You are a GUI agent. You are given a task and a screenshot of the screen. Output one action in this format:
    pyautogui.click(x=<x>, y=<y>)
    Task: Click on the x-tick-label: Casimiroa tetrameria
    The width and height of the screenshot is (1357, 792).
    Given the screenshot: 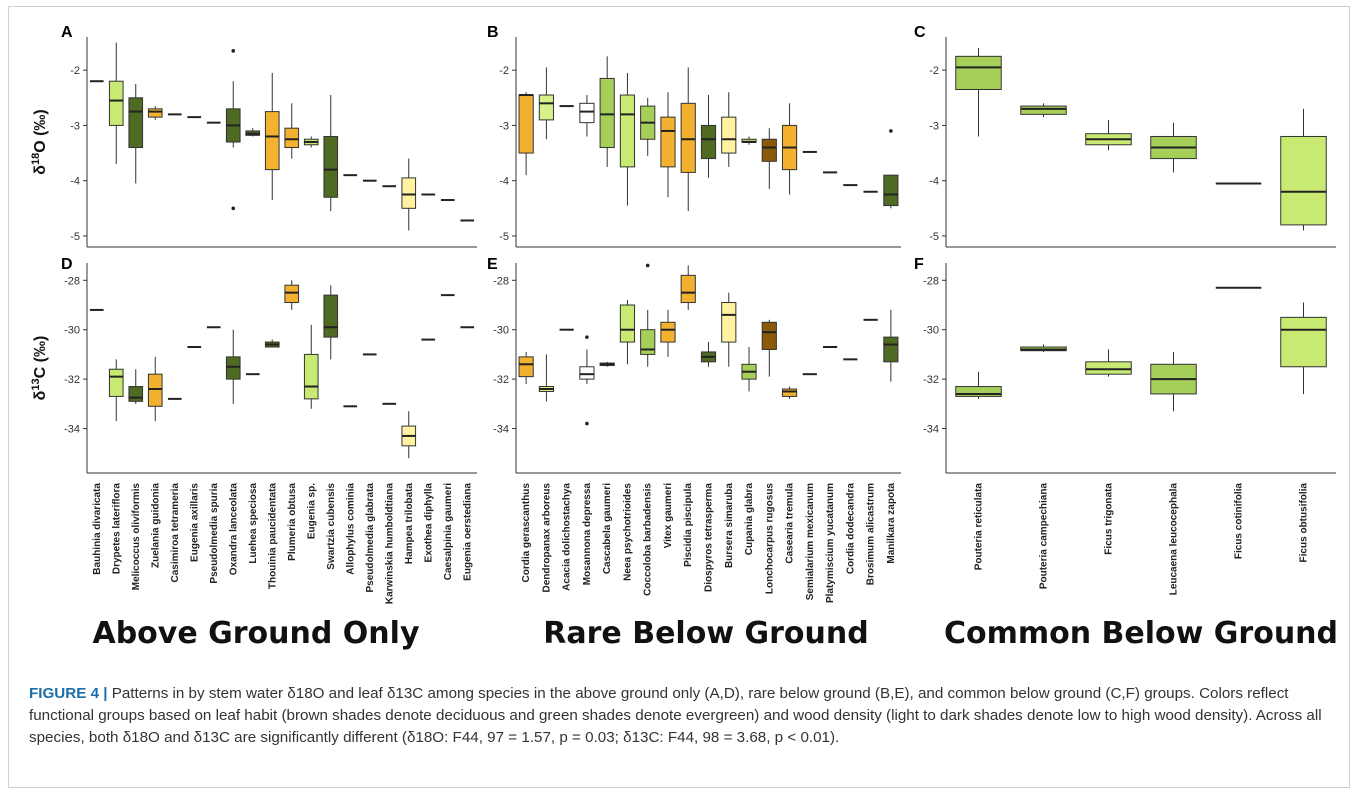 What is the action you would take?
    pyautogui.click(x=175, y=533)
    